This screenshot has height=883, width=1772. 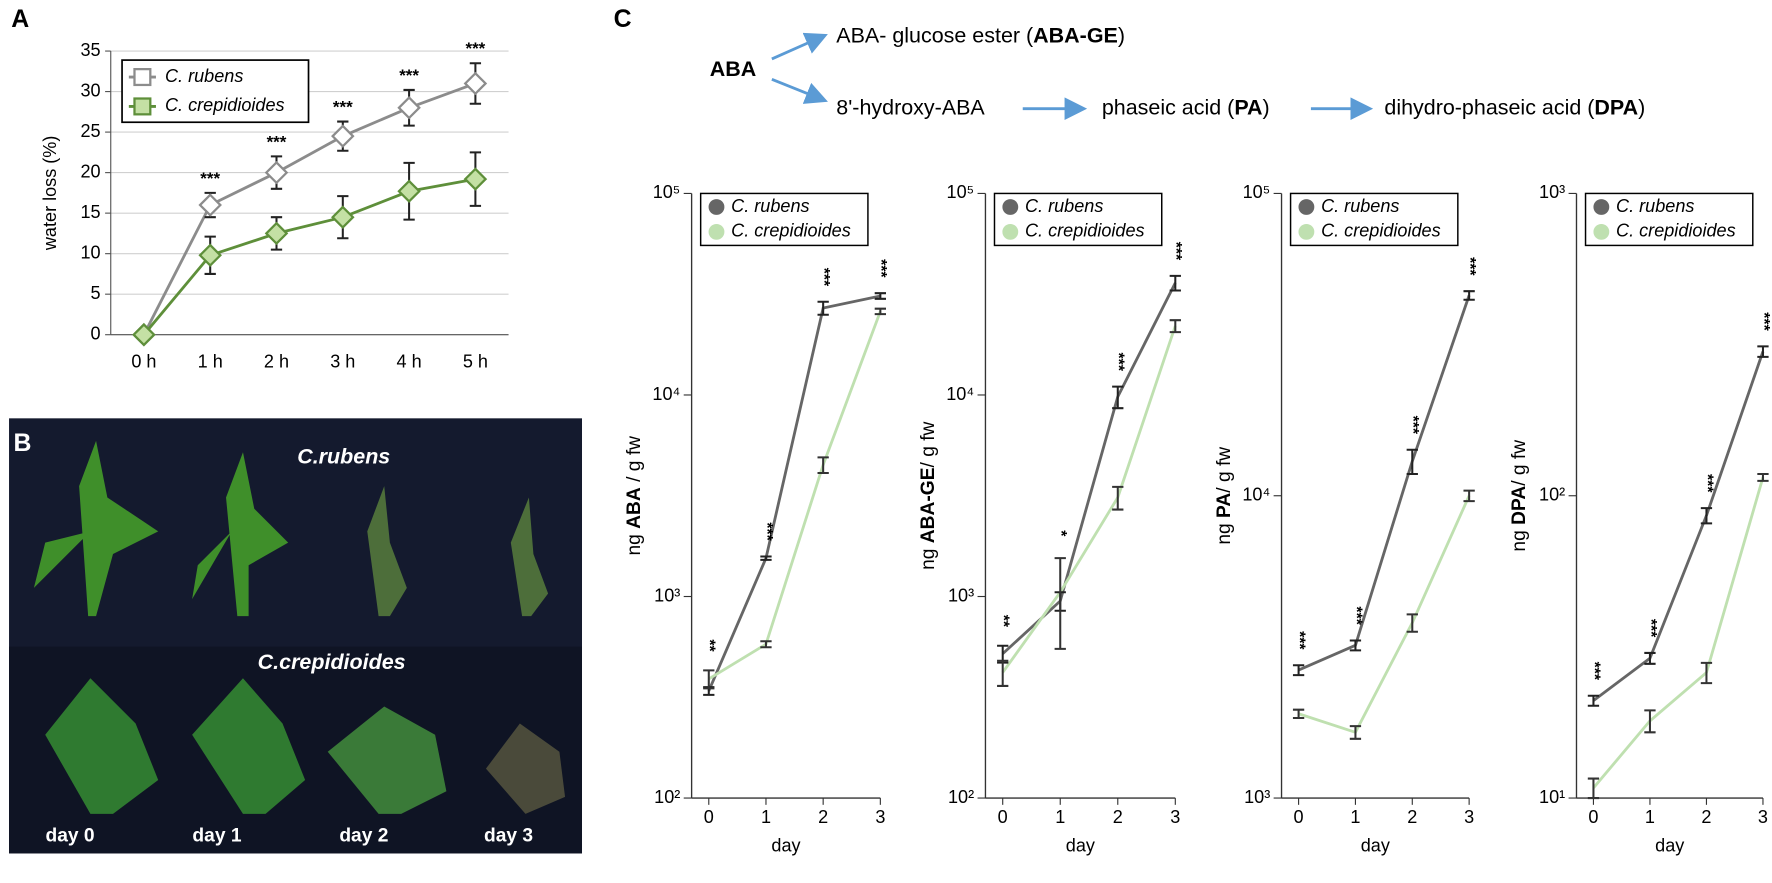 What do you see at coordinates (343, 457) in the screenshot?
I see `photo-label: C.rubens` at bounding box center [343, 457].